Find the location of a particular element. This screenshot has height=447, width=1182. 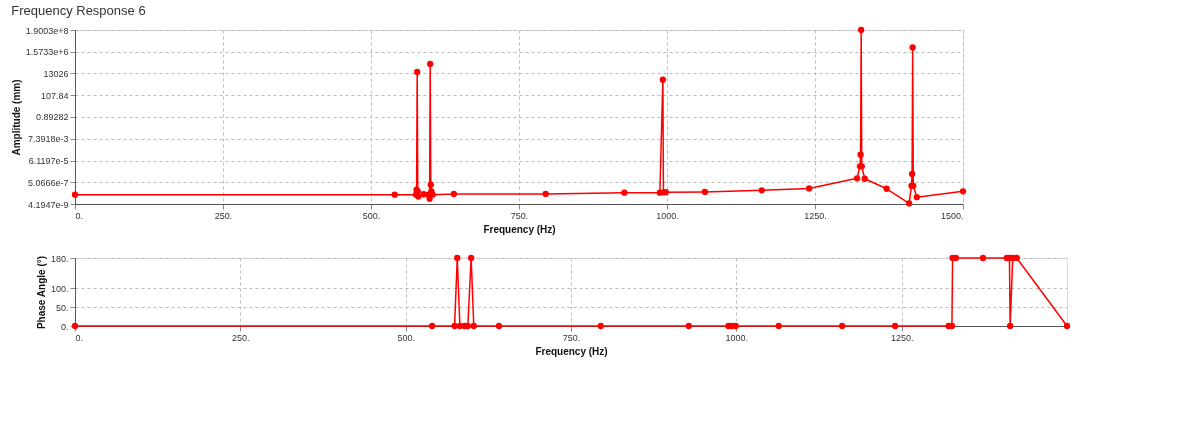

y-tick-label: 5.0666e-7 is located at coordinates (48, 182).